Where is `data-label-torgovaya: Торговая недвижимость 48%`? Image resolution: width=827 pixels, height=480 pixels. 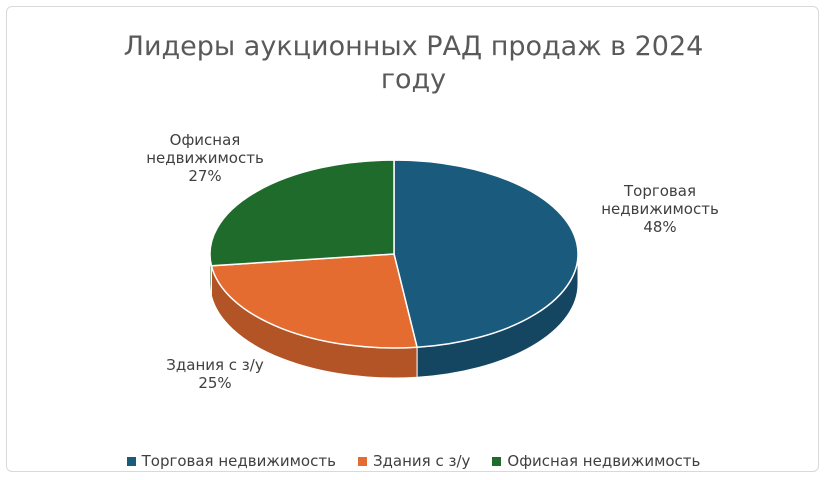
data-label-torgovaya: Торговая недвижимость 48% is located at coordinates (660, 209).